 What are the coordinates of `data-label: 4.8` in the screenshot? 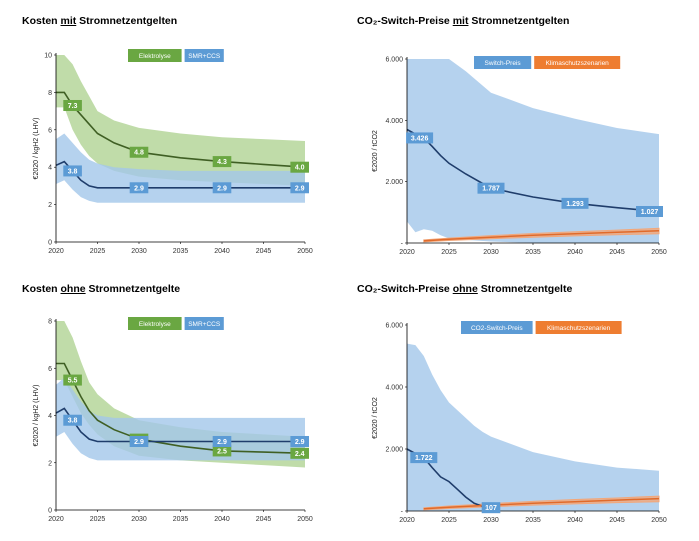 It's located at (139, 153).